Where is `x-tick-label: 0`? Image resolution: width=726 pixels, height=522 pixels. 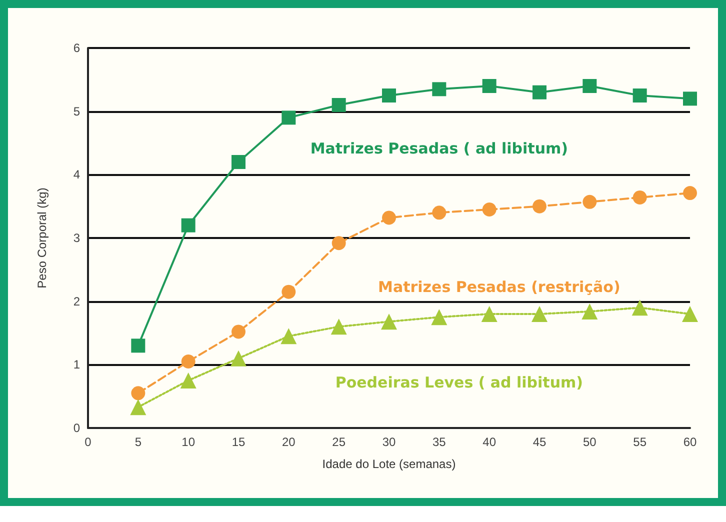
x-tick-label: 0 is located at coordinates (88, 442).